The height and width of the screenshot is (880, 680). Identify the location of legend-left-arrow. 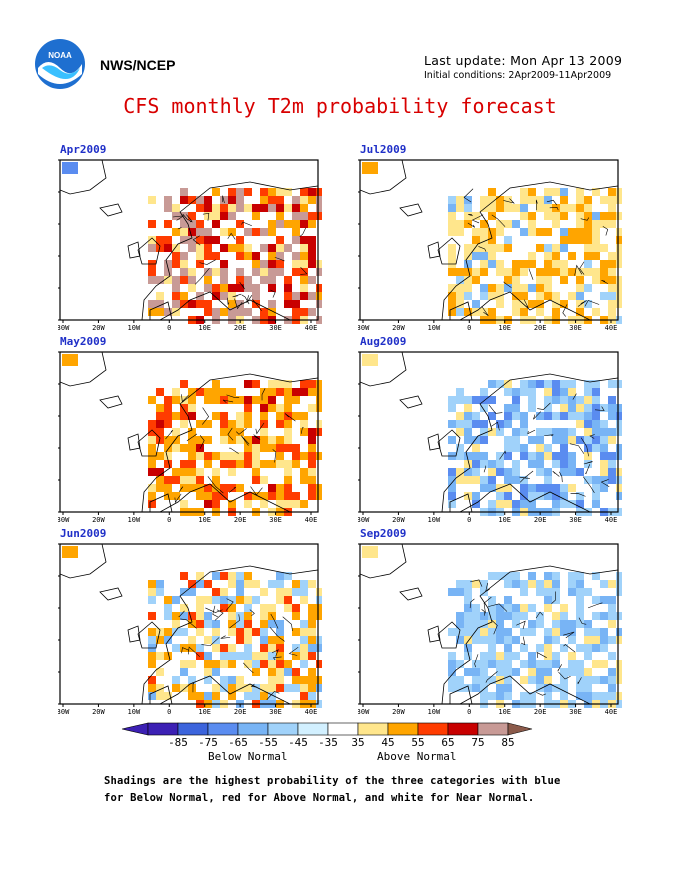
(135, 729).